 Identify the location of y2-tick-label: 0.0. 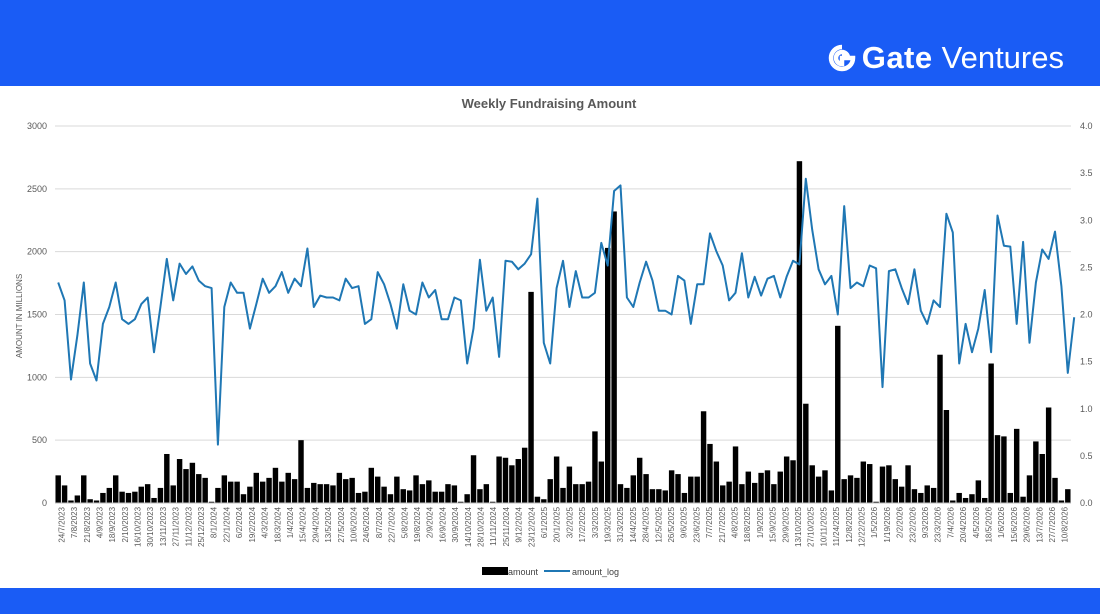
(1086, 503).